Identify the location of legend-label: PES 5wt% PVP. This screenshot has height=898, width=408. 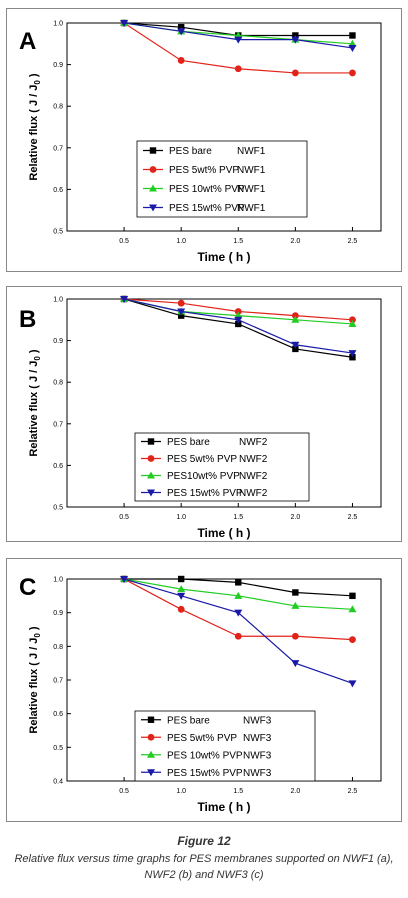
(202, 738).